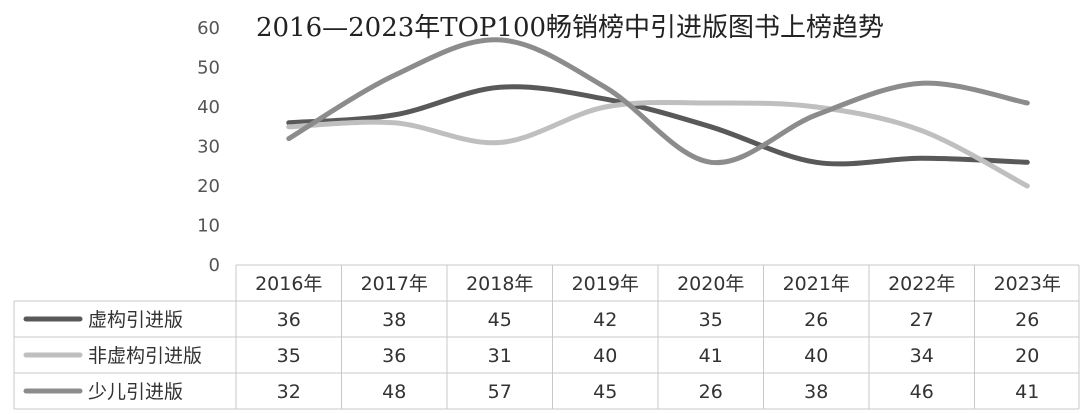 This screenshot has width=1080, height=414. Describe the element at coordinates (570, 28) in the screenshot. I see `chart-title: 2016—2023年TOP100畅销榜中引进版图书上榜趋势` at that location.